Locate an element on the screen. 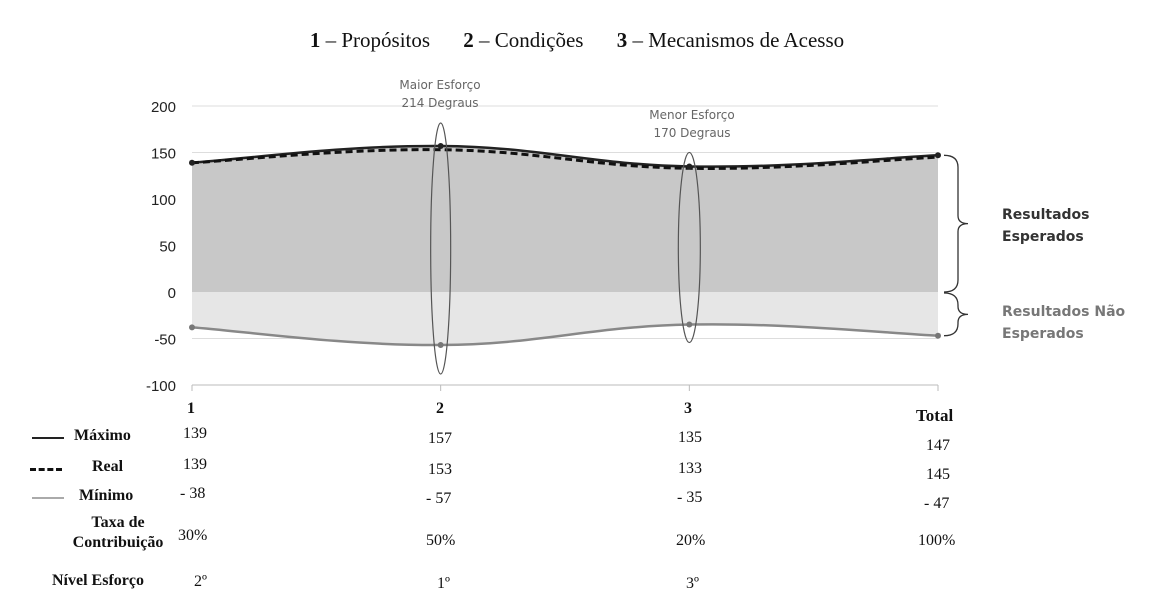  real-series-line is located at coordinates (565, 159).